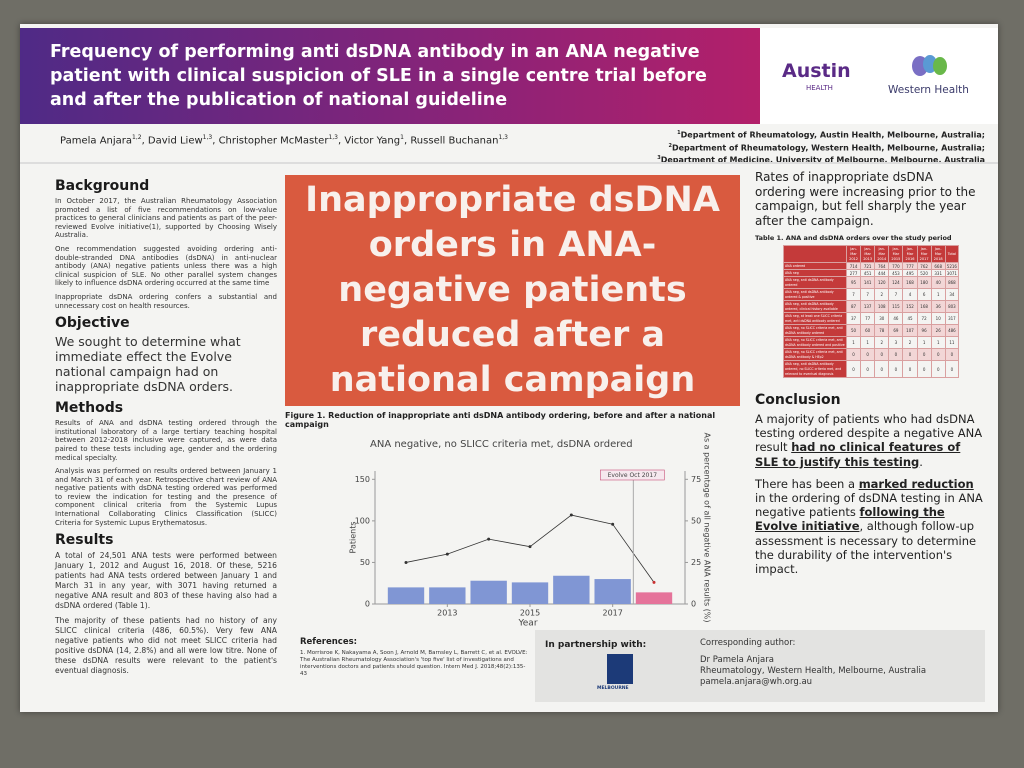  What do you see at coordinates (952, 254) in the screenshot?
I see `column-header: Total` at bounding box center [952, 254].